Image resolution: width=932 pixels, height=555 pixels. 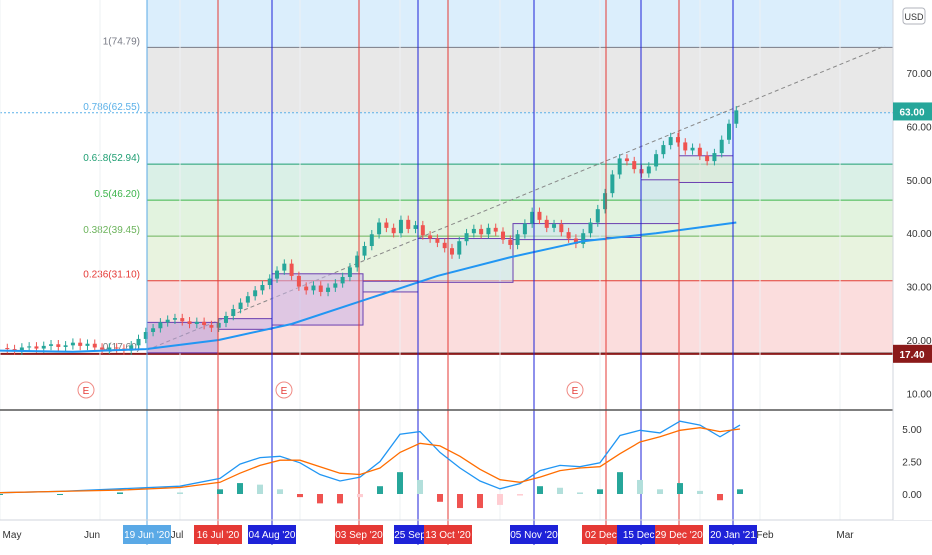 I want to click on fib-zone, so click(x=520, y=80).